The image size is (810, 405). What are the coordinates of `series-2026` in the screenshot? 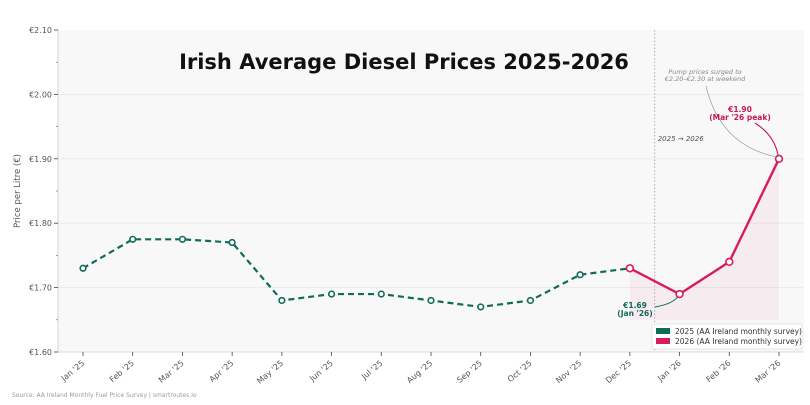 It's located at (704, 226).